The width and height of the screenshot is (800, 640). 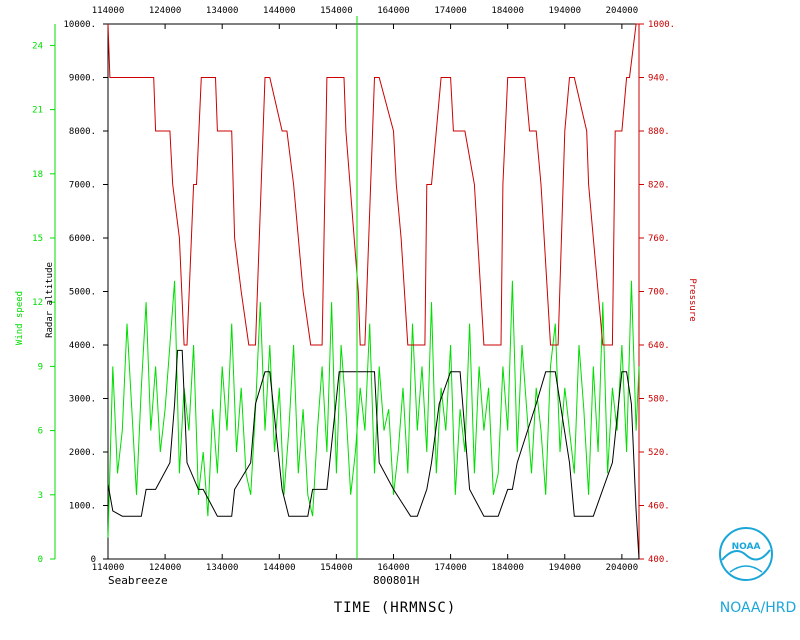 I want to click on x-tick-label: 124000, so click(x=165, y=568).